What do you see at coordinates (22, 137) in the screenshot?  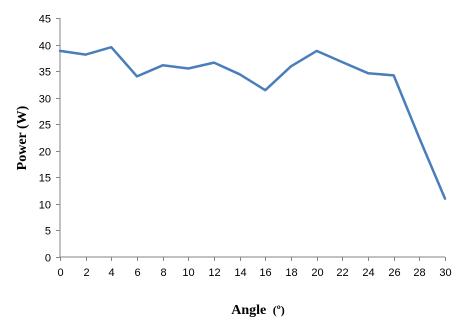 I see `y-axis-title: Power (W)` at bounding box center [22, 137].